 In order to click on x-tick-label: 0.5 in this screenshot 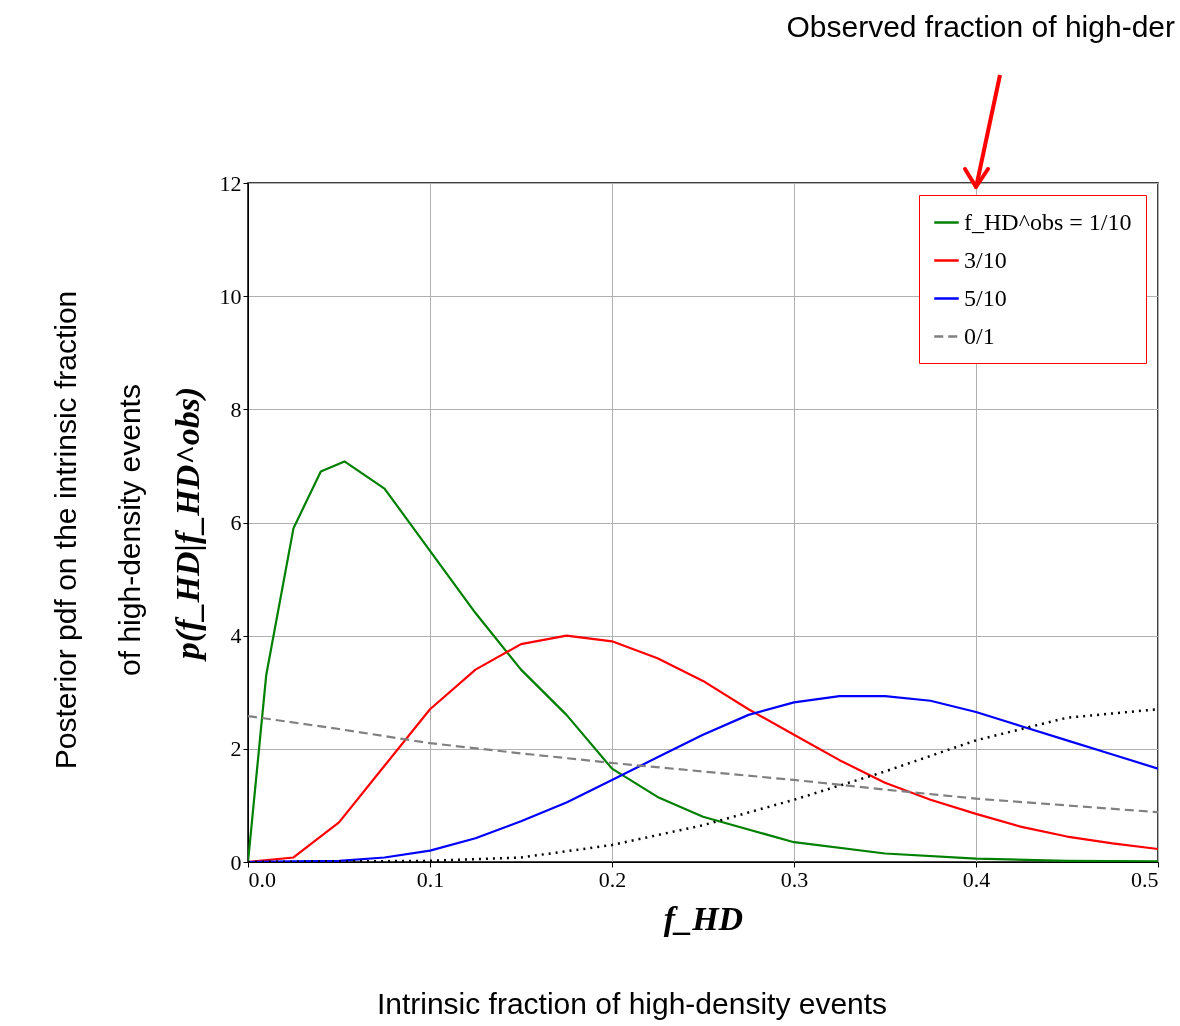, I will do `click(1145, 879)`.